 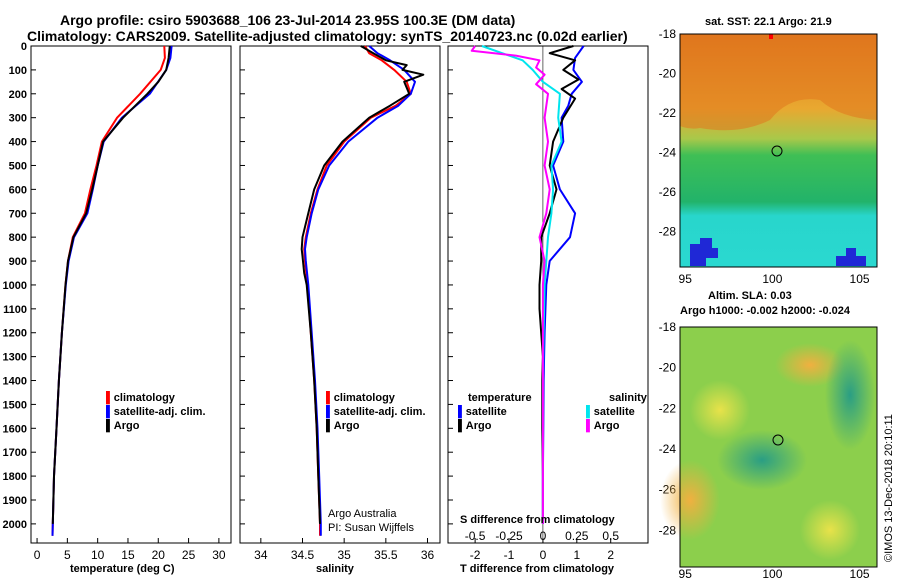 I want to click on depth-tick-label: 1200, so click(x=15, y=334).